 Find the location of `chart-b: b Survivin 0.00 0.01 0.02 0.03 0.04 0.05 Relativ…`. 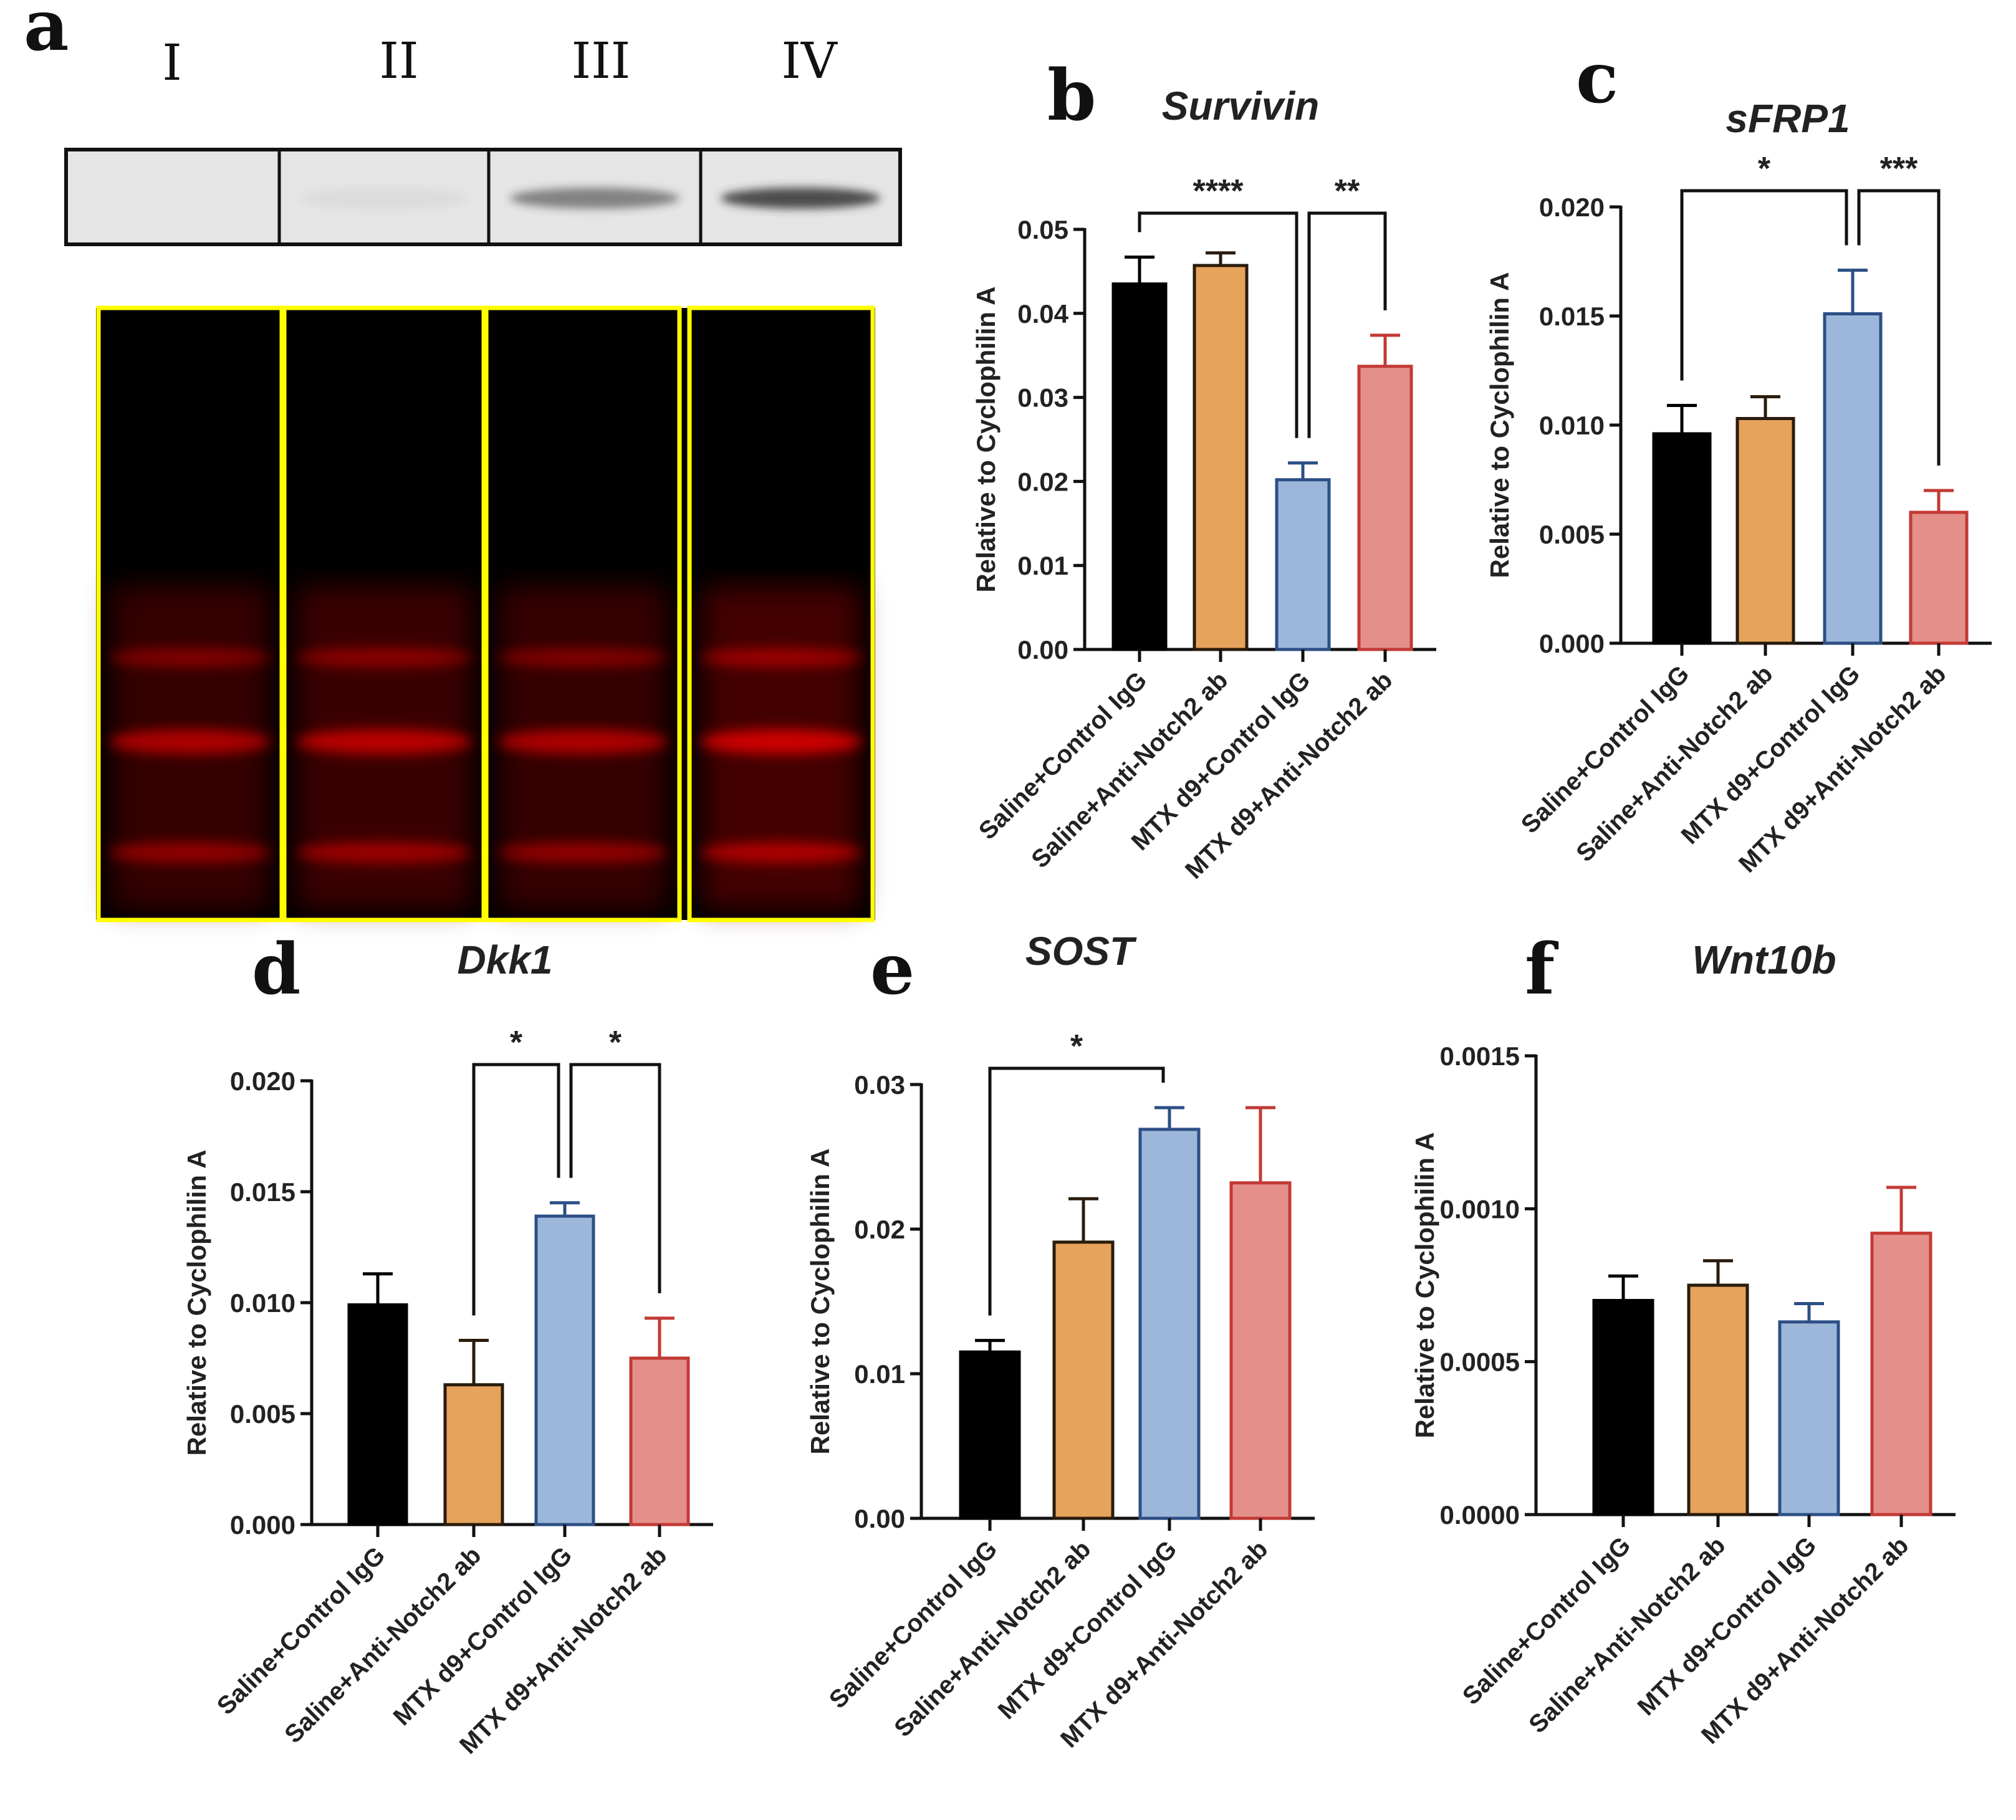

chart-b: b Survivin 0.00 0.01 0.02 0.03 0.04 0.05 Relativ… is located at coordinates (1203, 470).